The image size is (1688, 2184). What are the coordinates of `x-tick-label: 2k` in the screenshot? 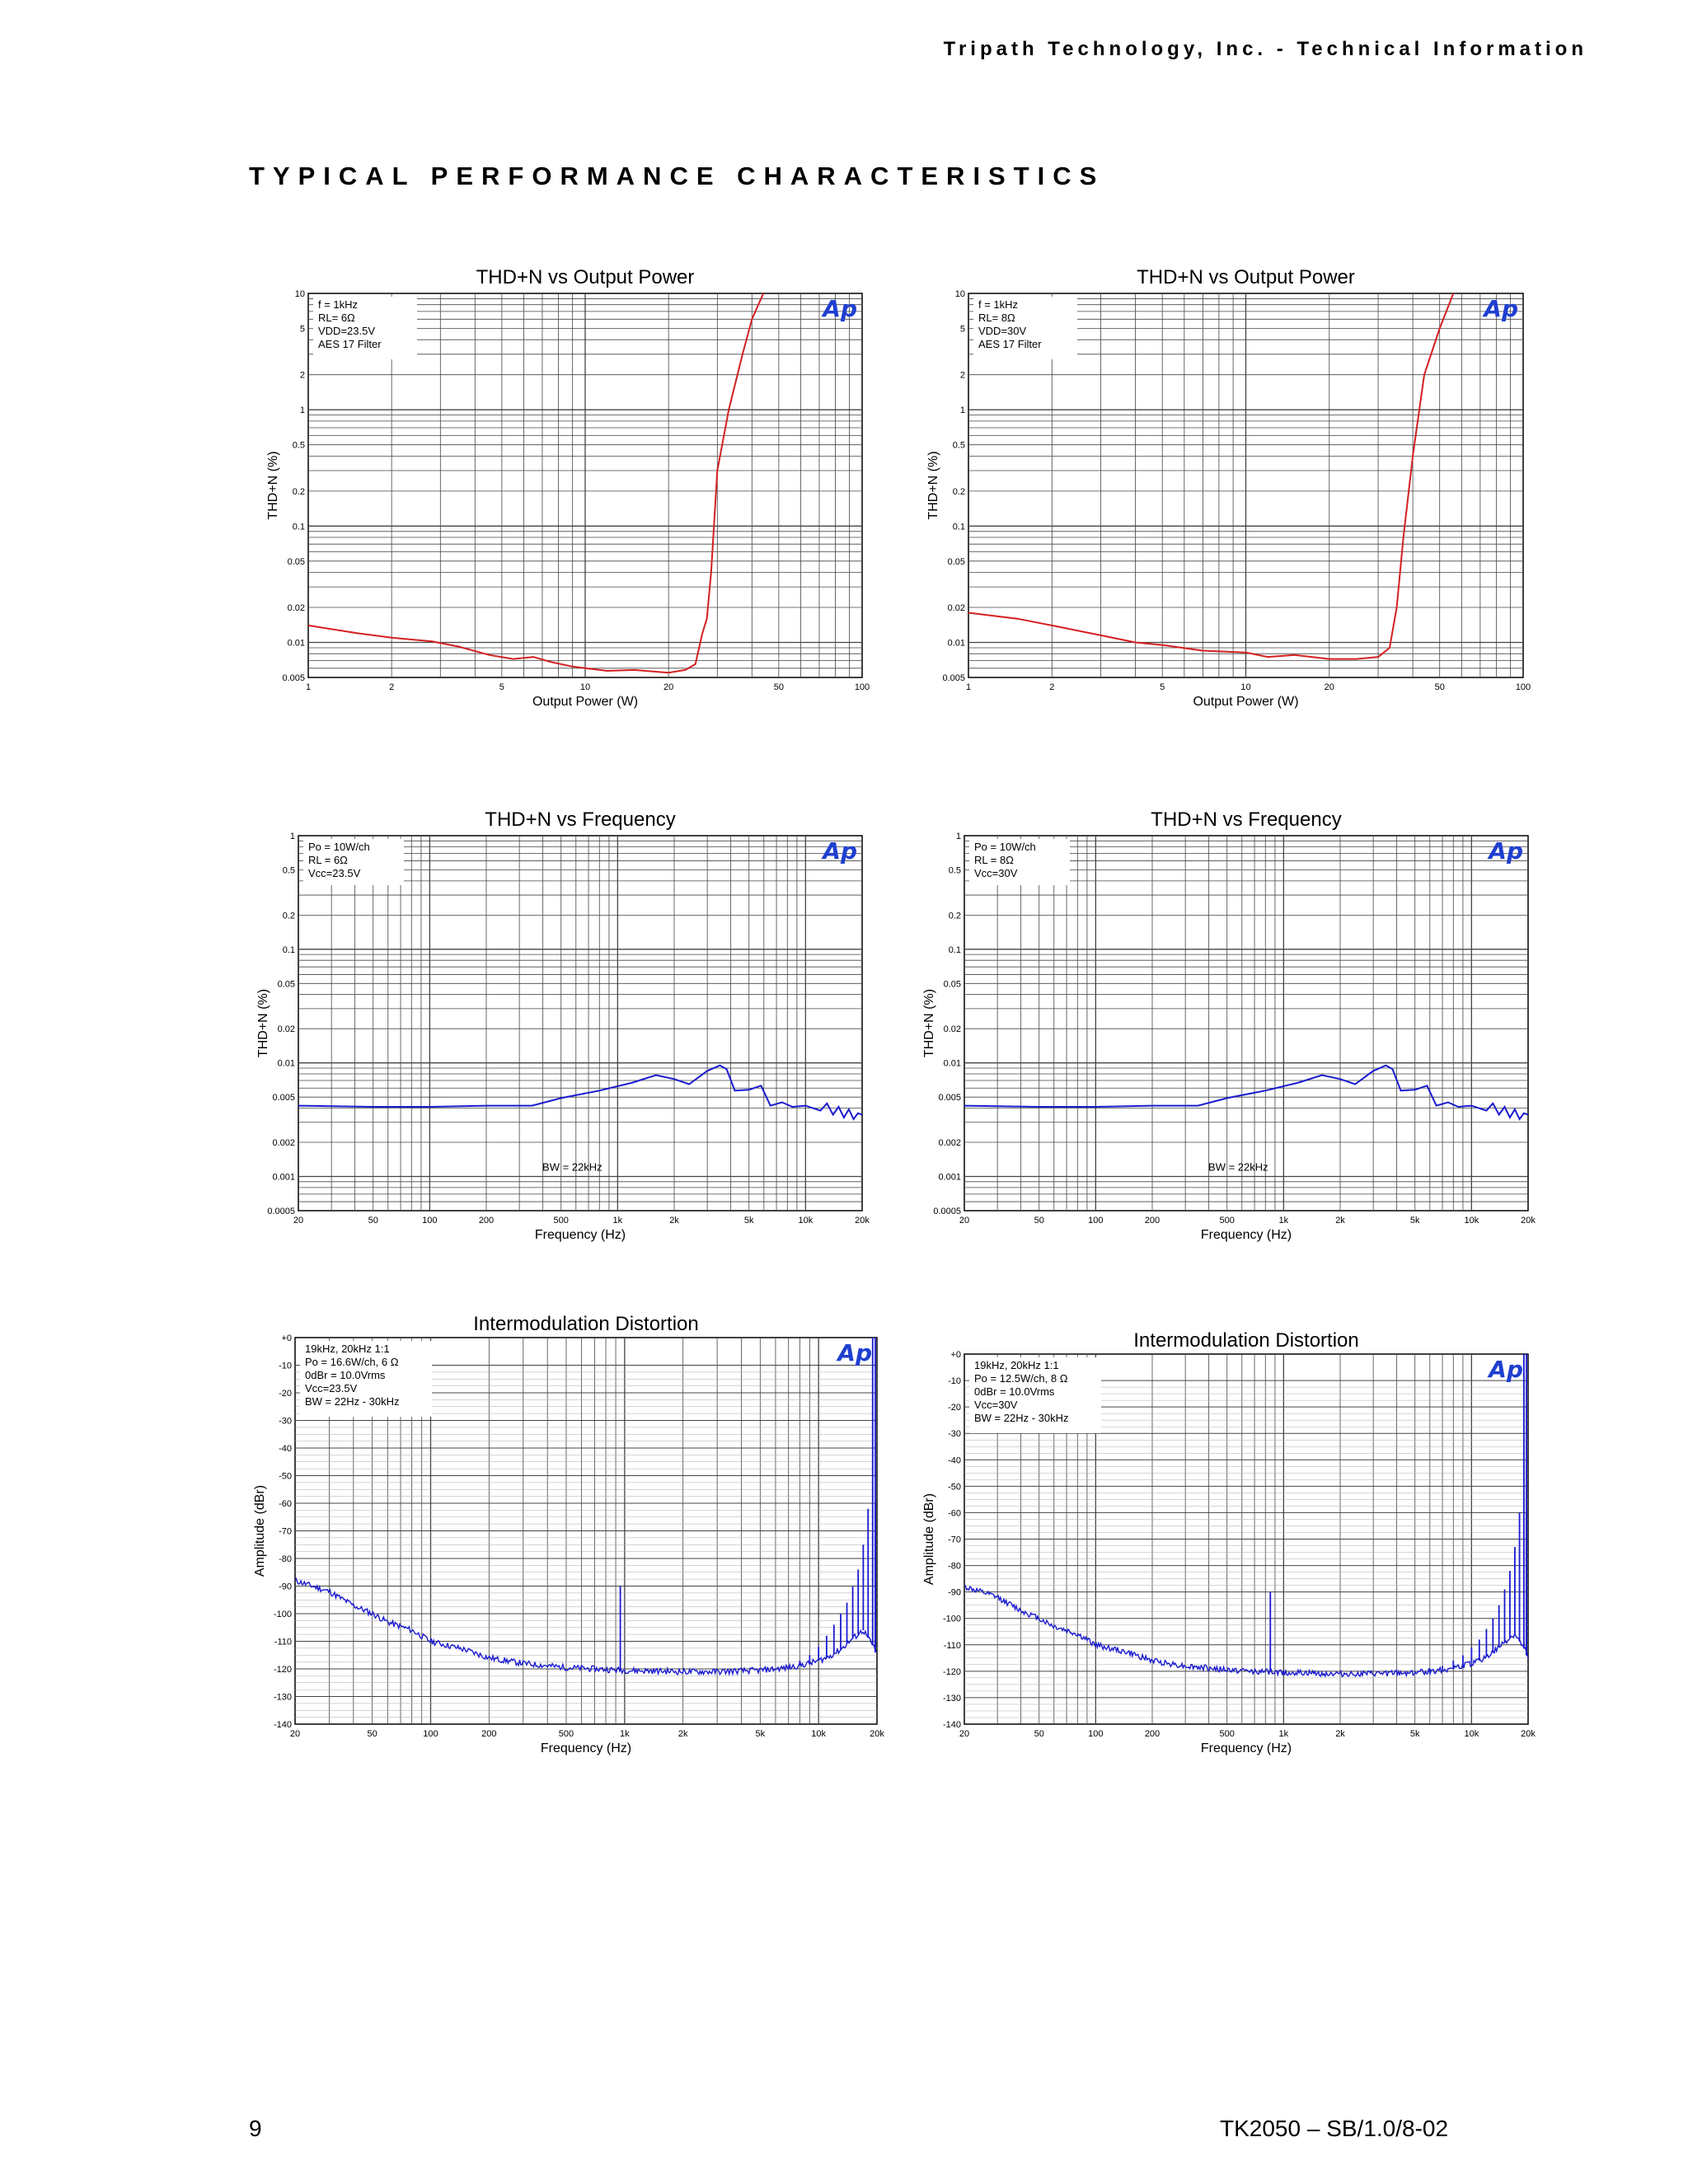 It's located at (1340, 1221).